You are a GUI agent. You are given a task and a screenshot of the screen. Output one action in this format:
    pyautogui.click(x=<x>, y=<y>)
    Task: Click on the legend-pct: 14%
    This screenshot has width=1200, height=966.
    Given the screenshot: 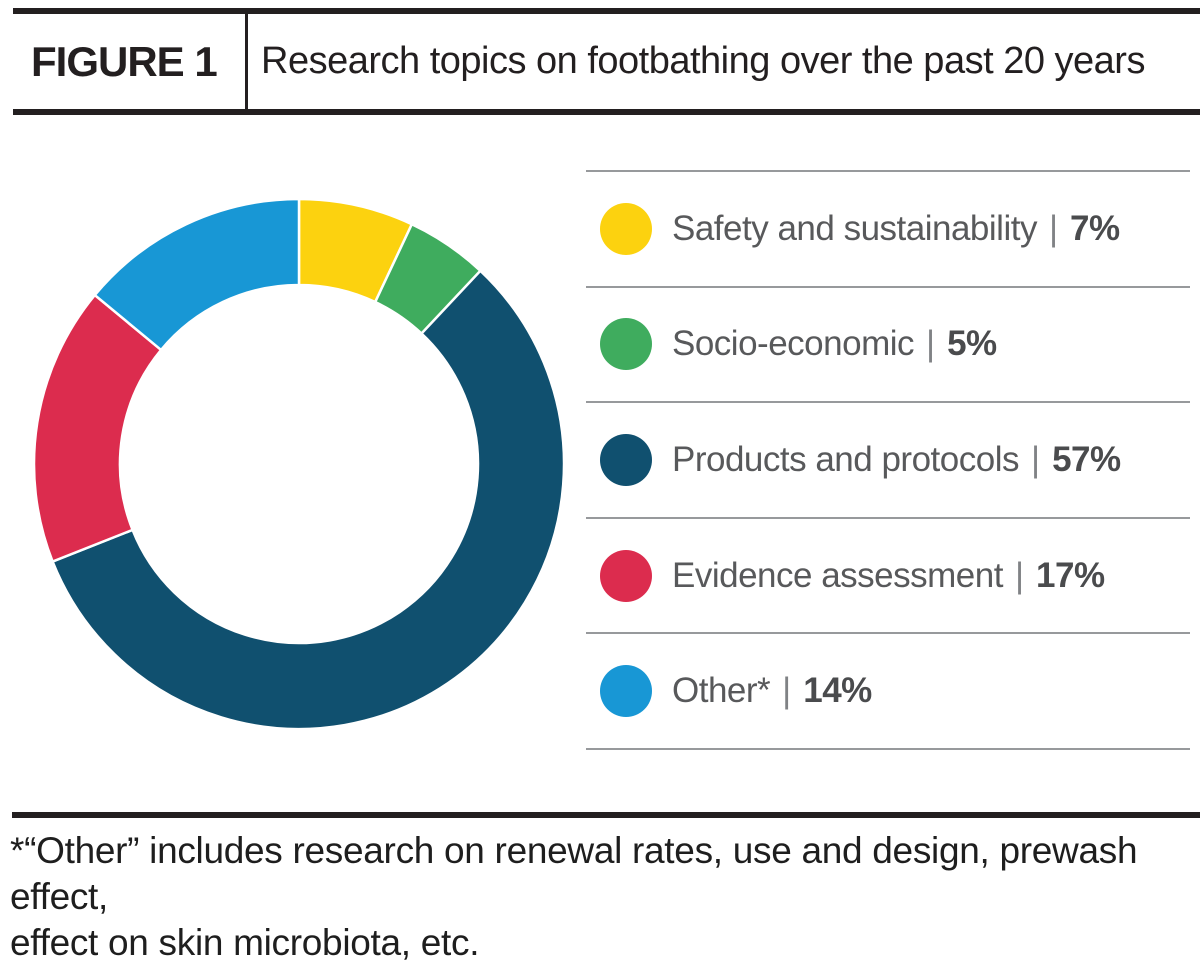 What is the action you would take?
    pyautogui.click(x=837, y=691)
    